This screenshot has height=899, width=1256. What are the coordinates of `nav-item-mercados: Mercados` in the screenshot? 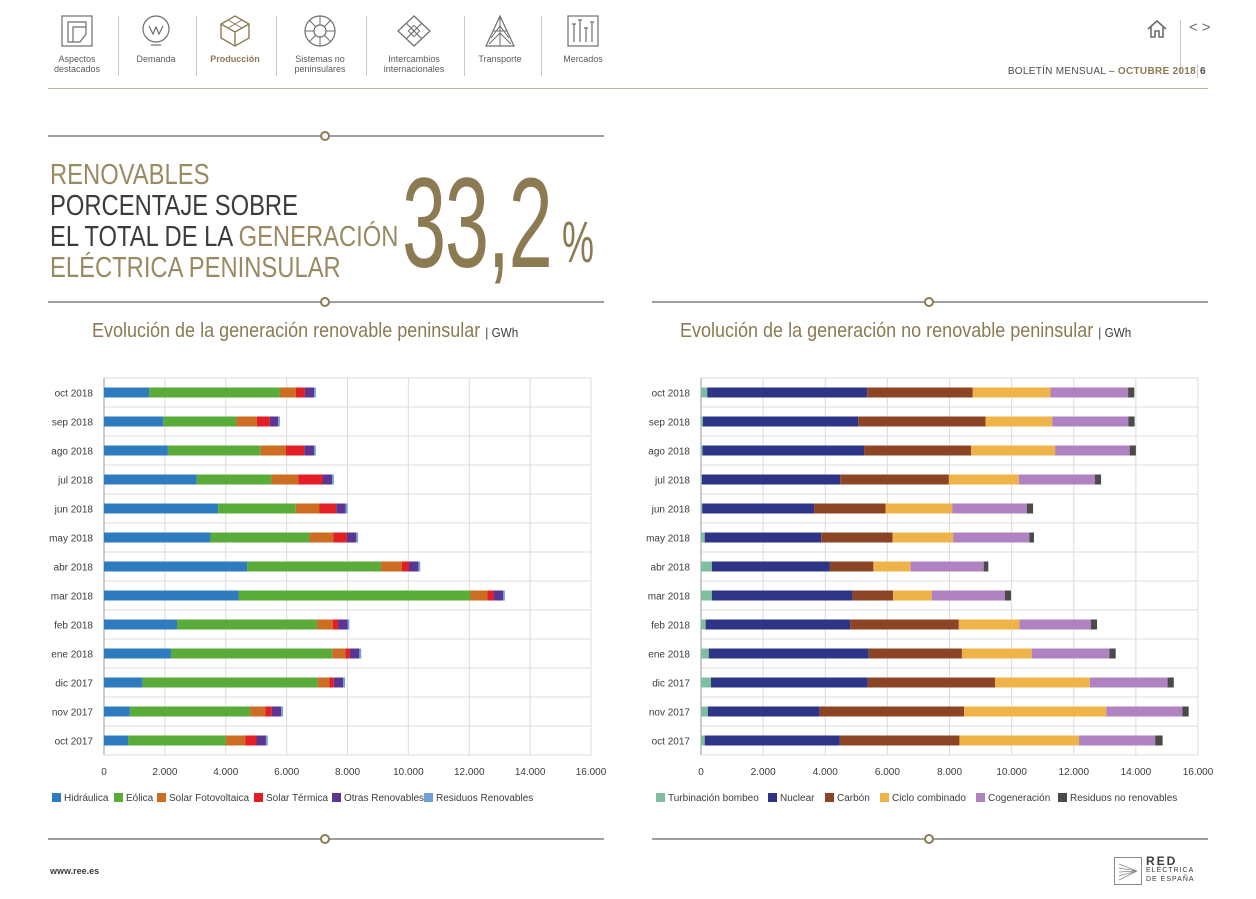 It's located at (583, 39).